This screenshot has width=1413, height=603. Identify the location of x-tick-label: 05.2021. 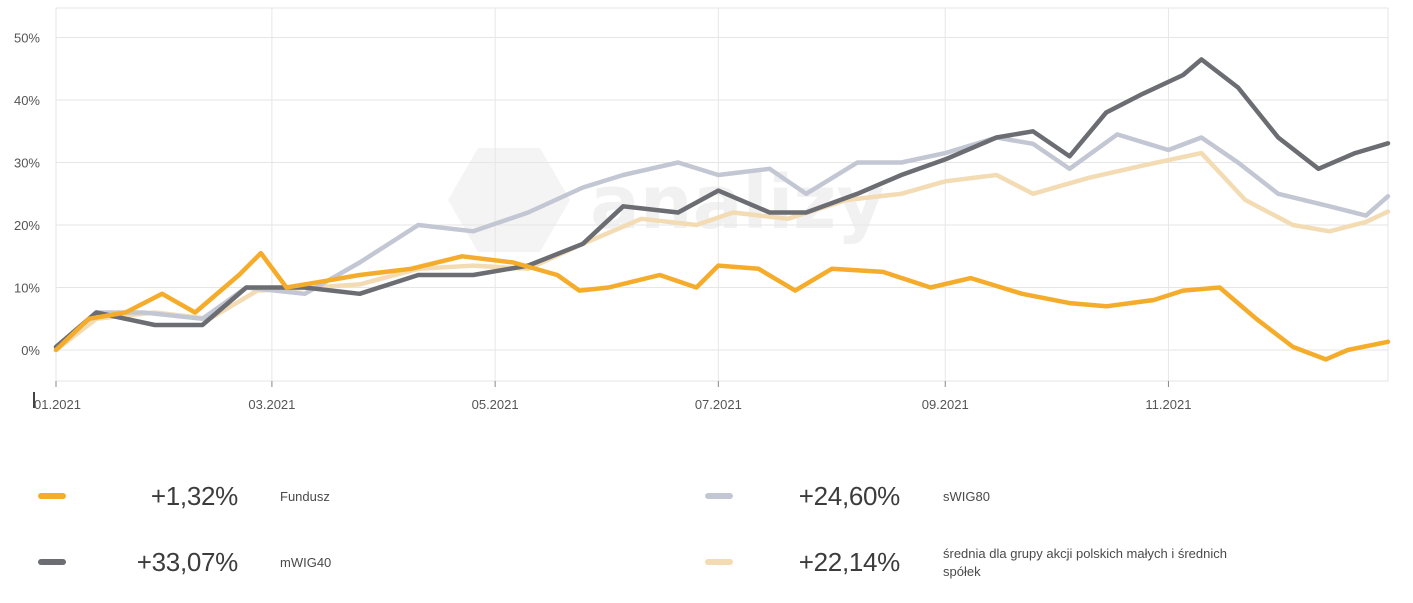
(495, 404).